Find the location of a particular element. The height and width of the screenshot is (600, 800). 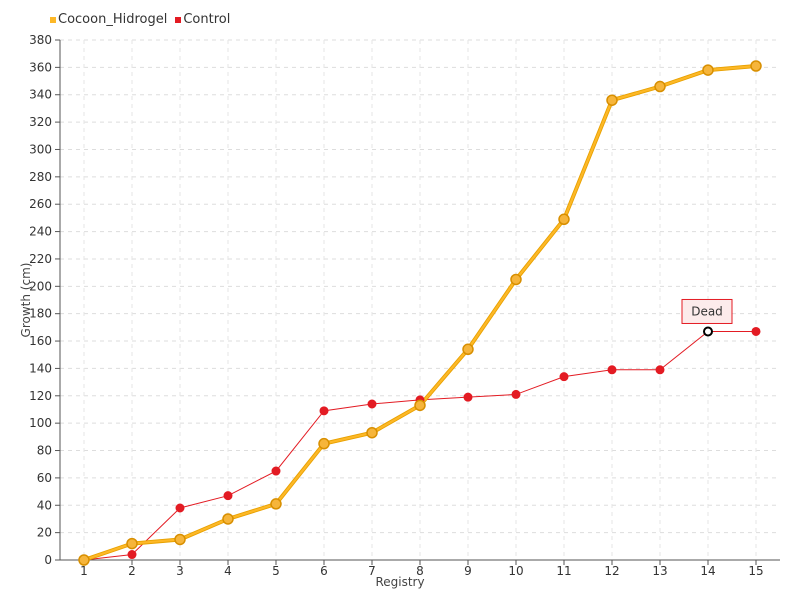

x-tick-label: 8 is located at coordinates (420, 571).